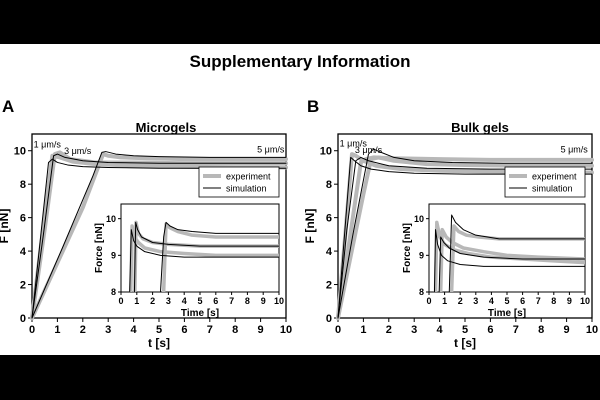 This screenshot has height=400, width=600. I want to click on panel-b-inset-y-tick-label: 10, so click(419, 219).